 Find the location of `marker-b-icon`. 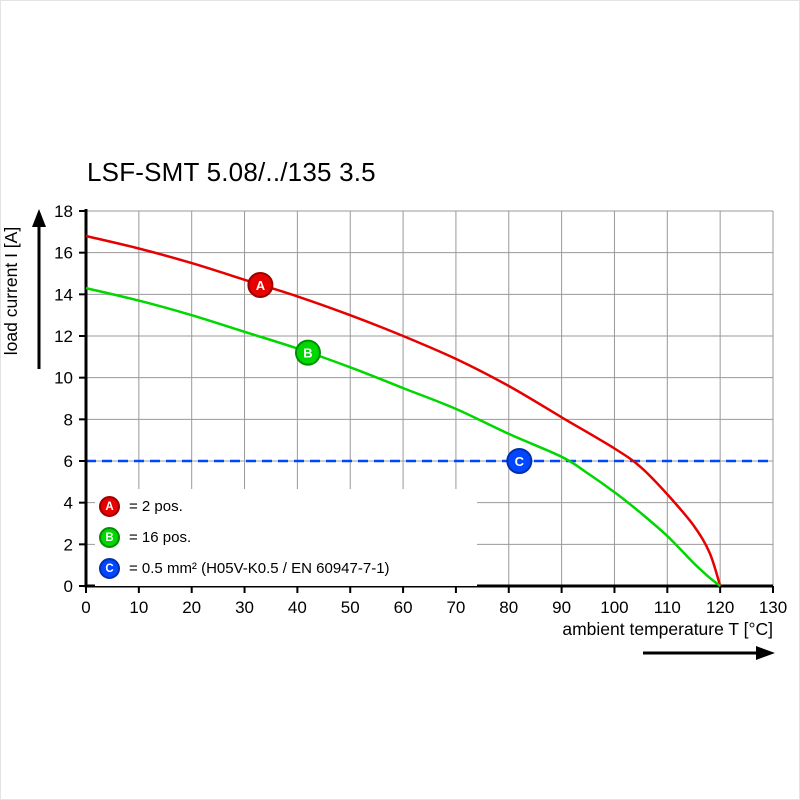

marker-b-icon is located at coordinates (307, 352).